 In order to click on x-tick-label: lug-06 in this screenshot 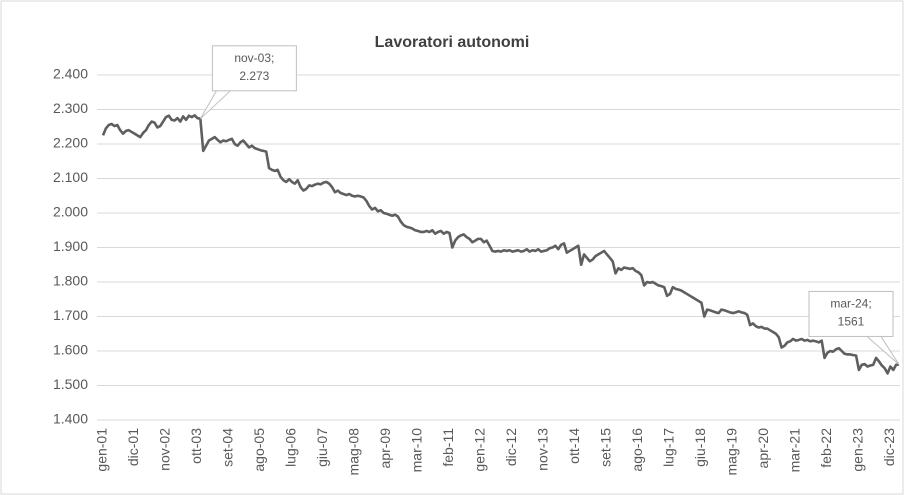, I will do `click(291, 447)`.